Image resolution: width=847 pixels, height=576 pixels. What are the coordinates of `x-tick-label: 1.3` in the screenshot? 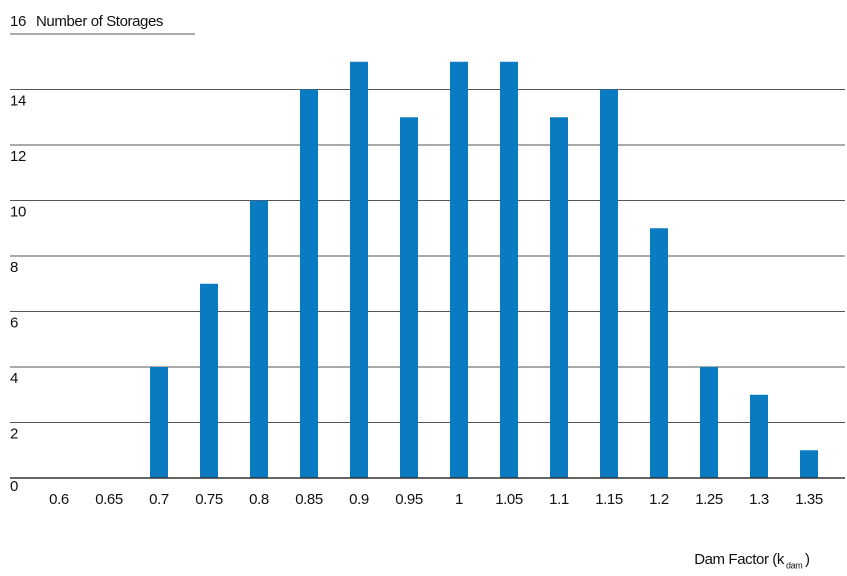 It's located at (759, 499).